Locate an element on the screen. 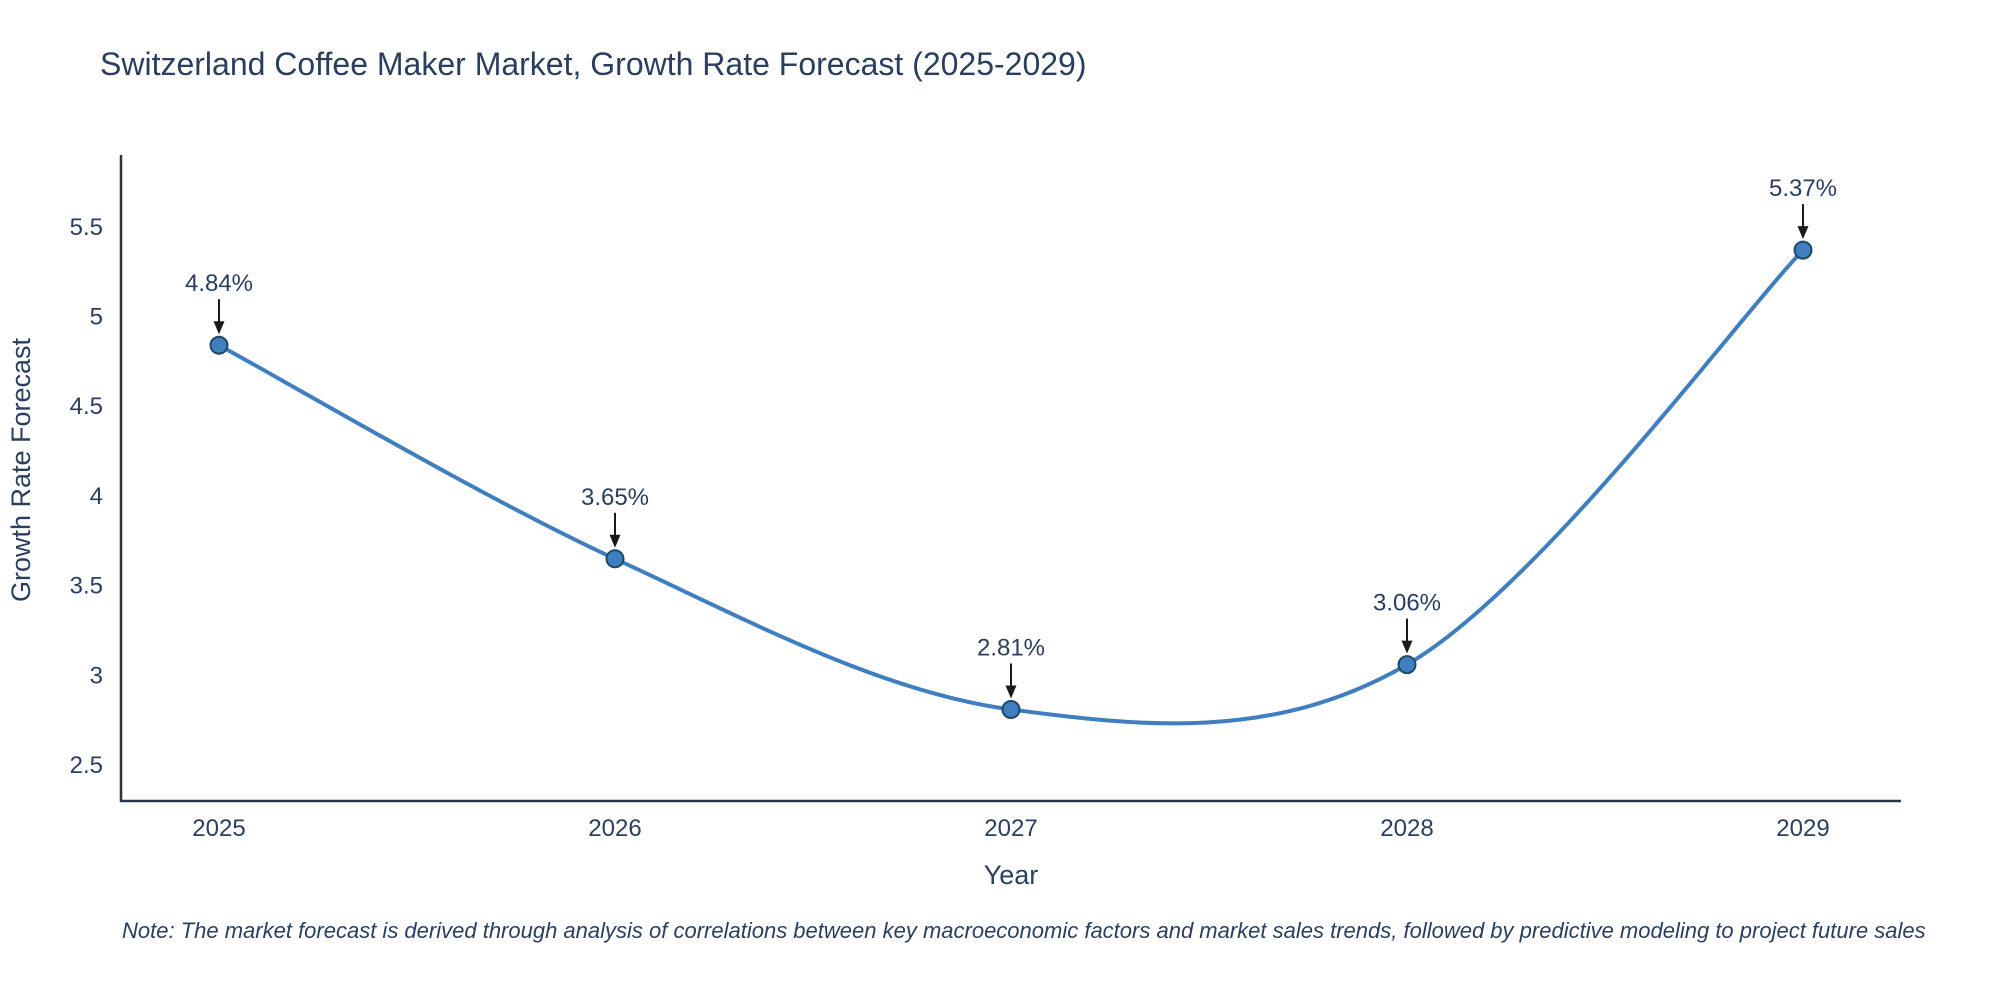 This screenshot has height=1000, width=2000. y-tick-label: 3.5 is located at coordinates (86, 586).